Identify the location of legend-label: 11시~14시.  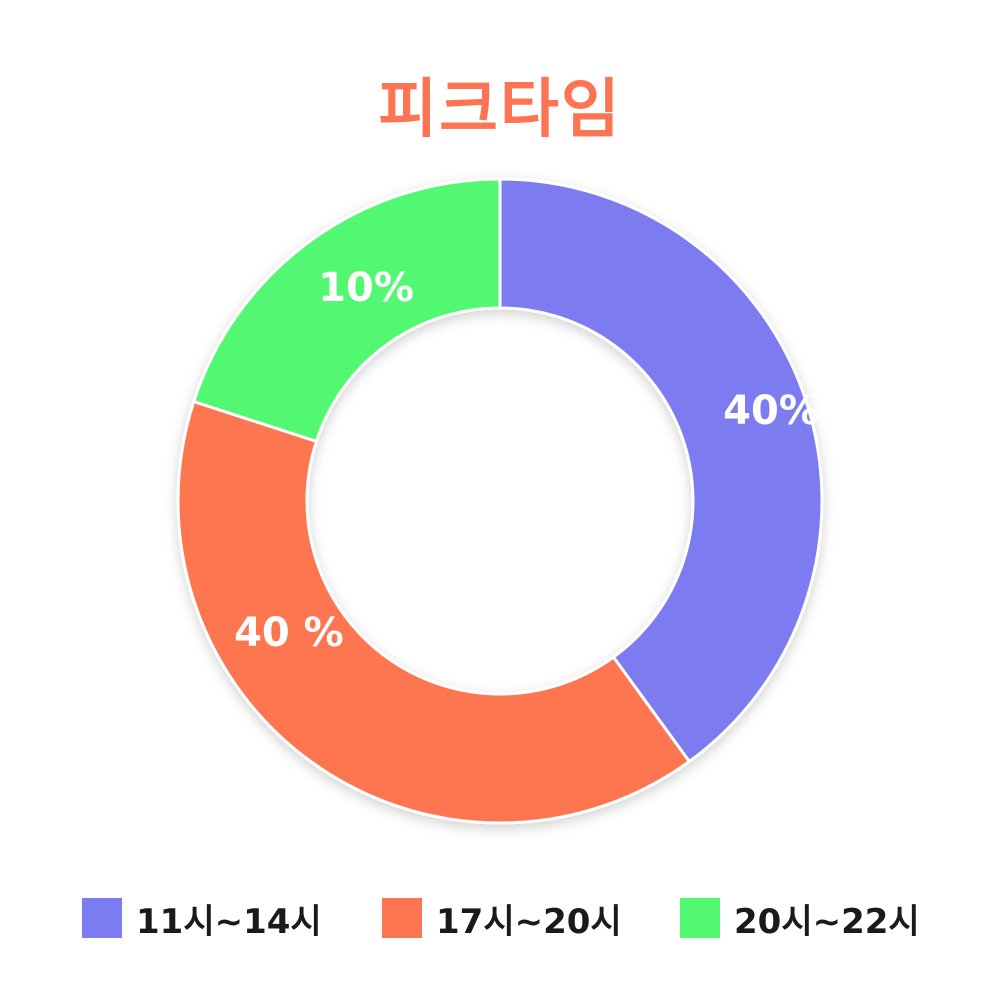
(229, 921).